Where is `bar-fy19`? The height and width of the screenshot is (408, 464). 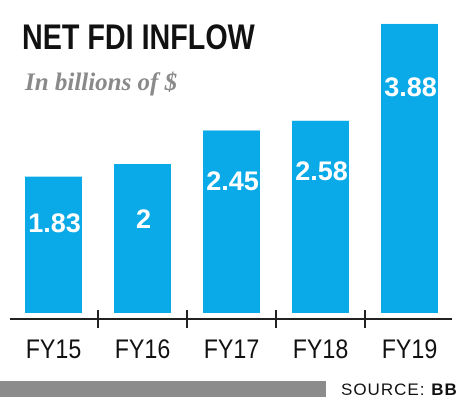
bar-fy19 is located at coordinates (409, 168).